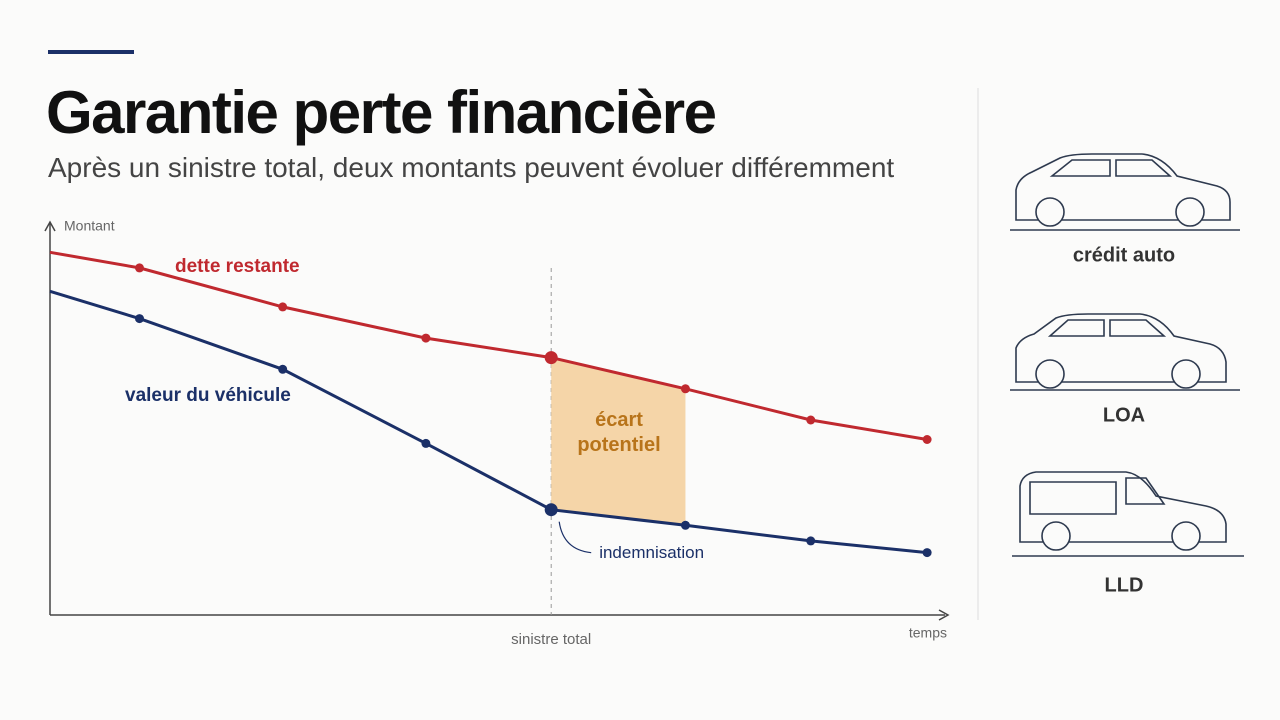 The image size is (1280, 720). Describe the element at coordinates (1128, 514) in the screenshot. I see `van-icon` at that location.